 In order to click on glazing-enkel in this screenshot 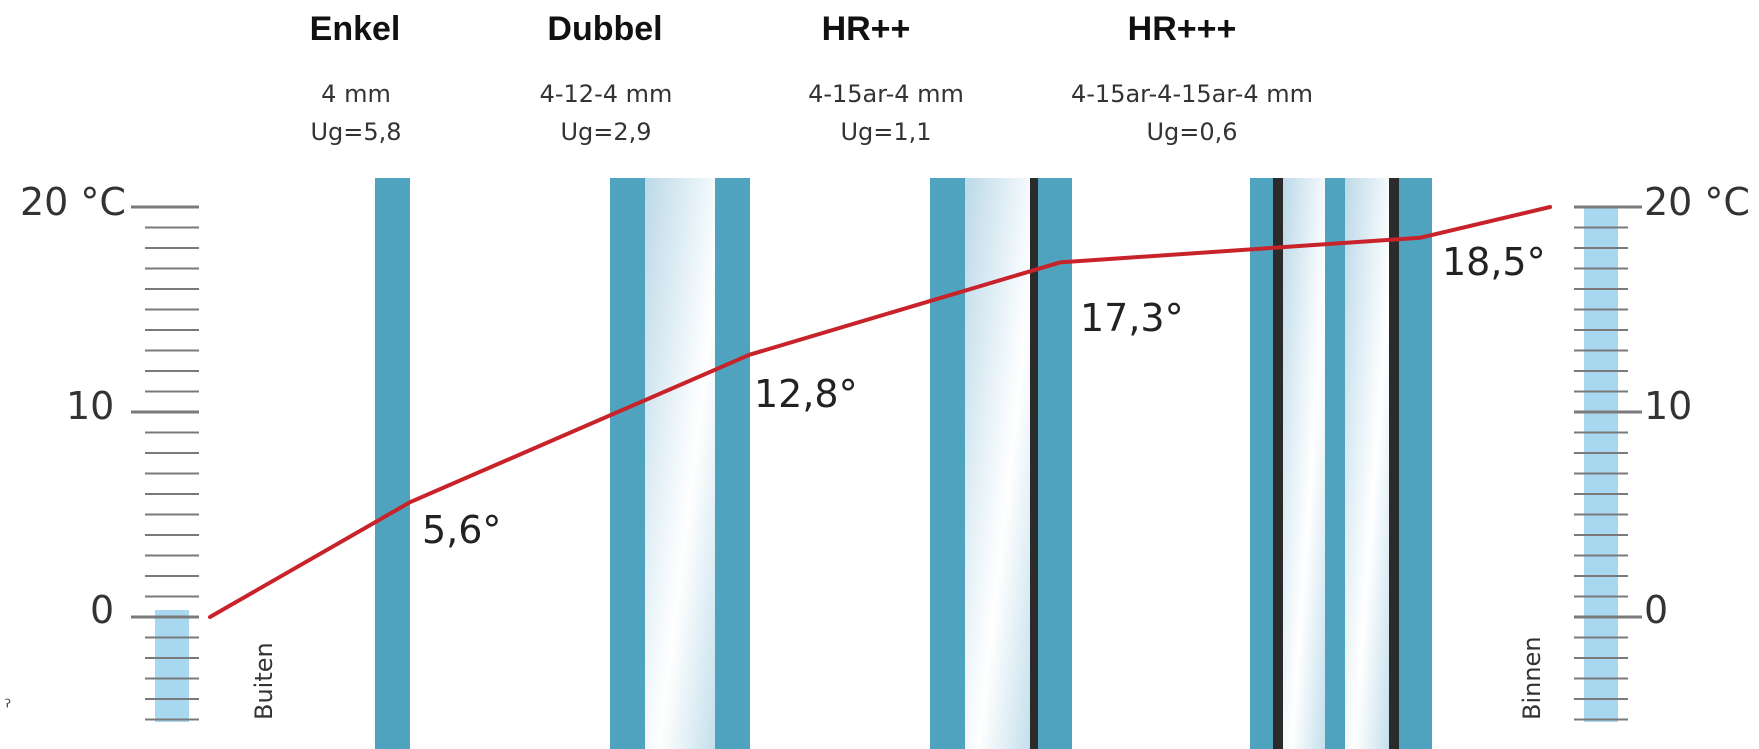, I will do `click(392, 463)`.